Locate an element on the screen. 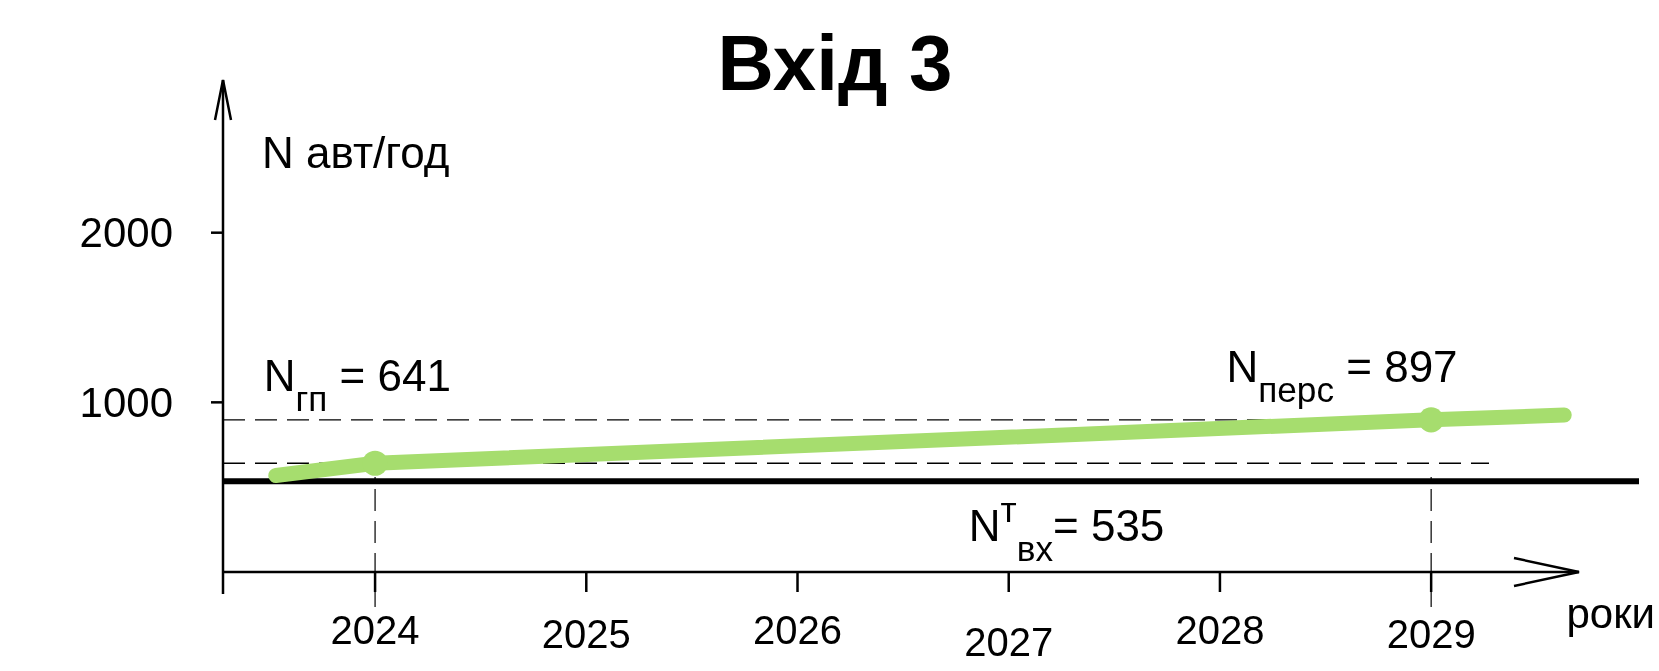  x-tick-label: 2028 is located at coordinates (1220, 630).